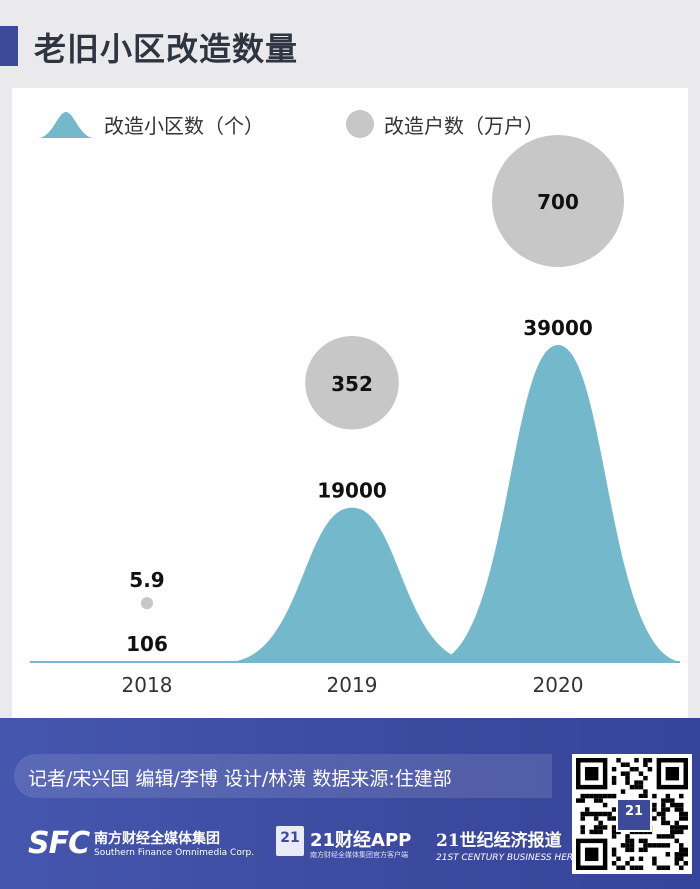 The height and width of the screenshot is (889, 700). I want to click on mountain-icon, so click(66, 125).